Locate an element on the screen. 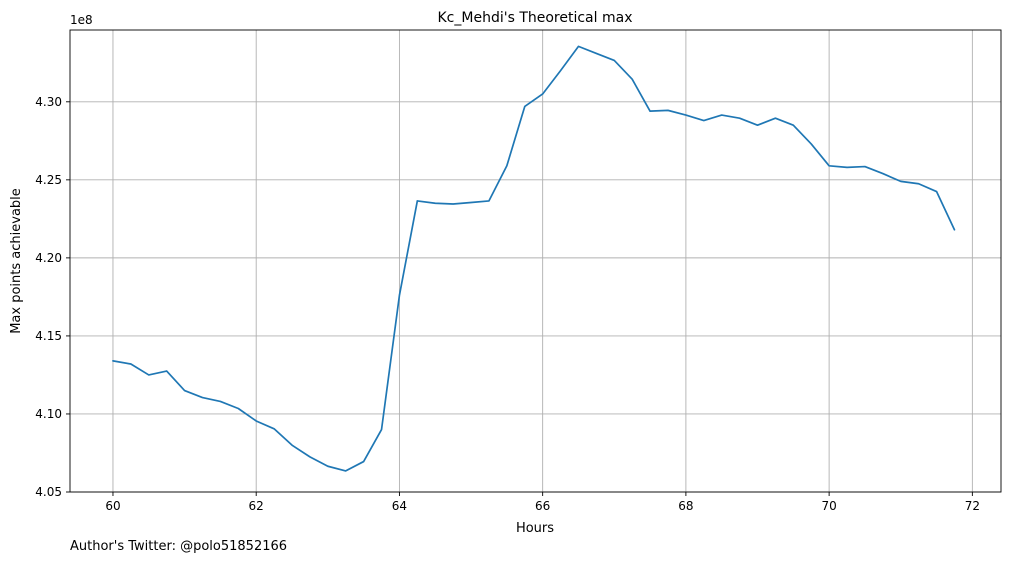  x-tick-label: 60 is located at coordinates (112, 506).